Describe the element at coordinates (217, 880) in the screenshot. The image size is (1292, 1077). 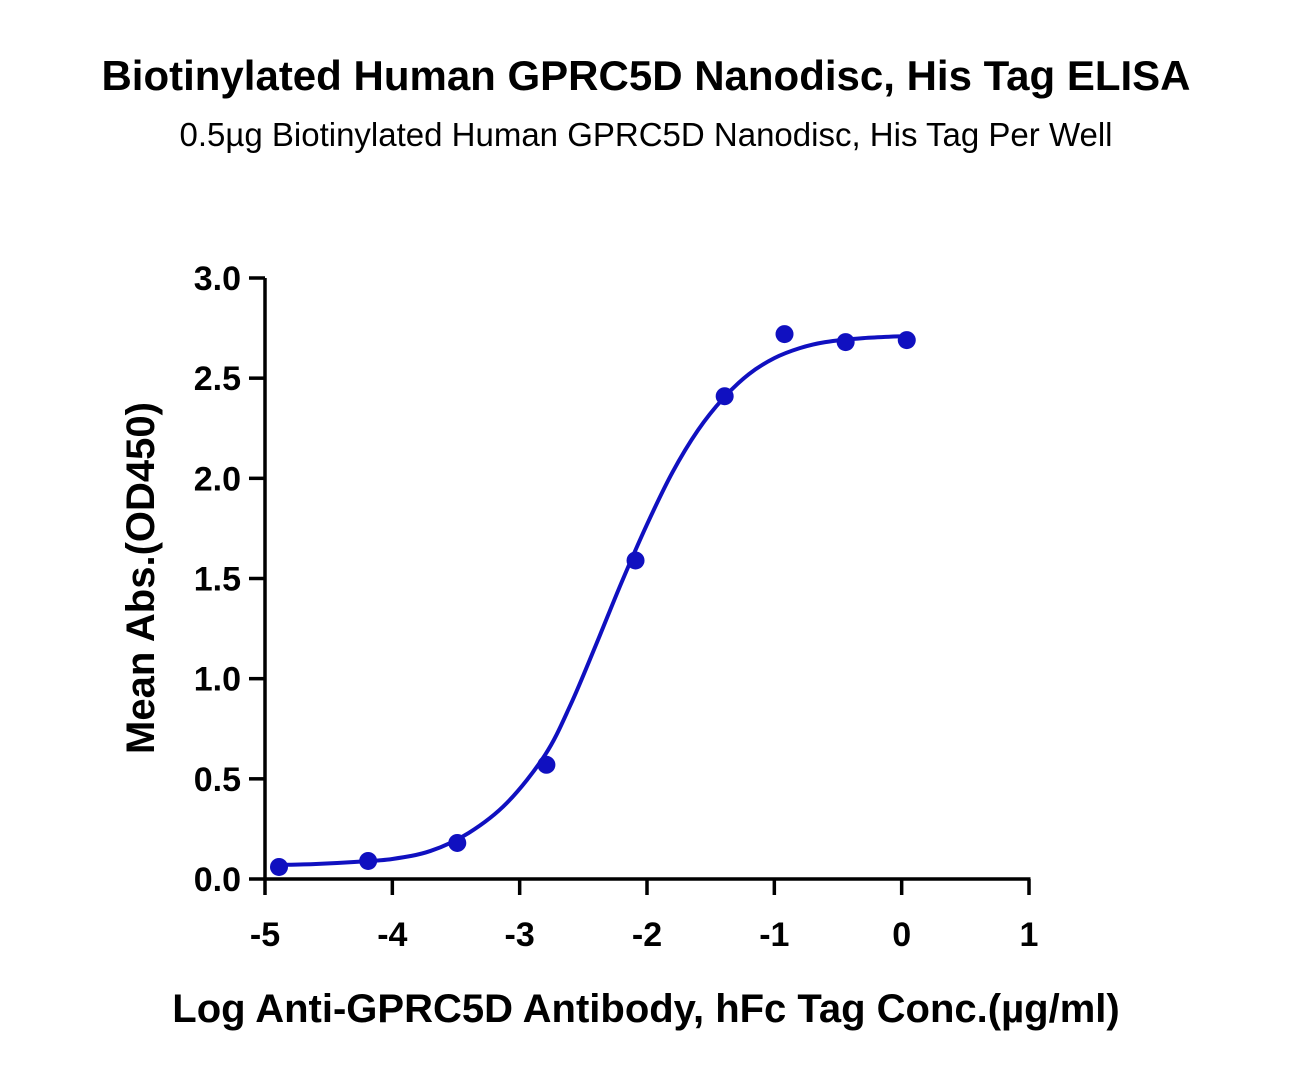
I see `y-tick-label: 0.0` at that location.